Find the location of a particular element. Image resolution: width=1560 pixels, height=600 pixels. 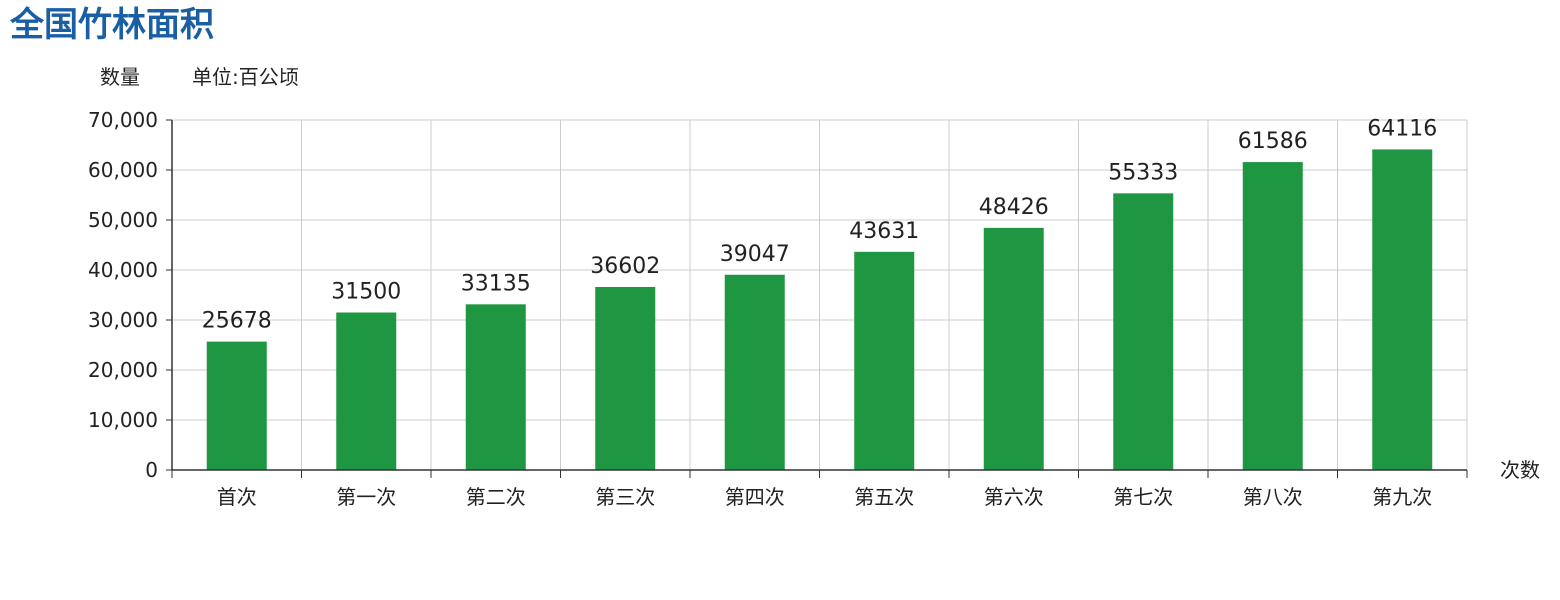

y-tick-label: 50,000 is located at coordinates (123, 220).